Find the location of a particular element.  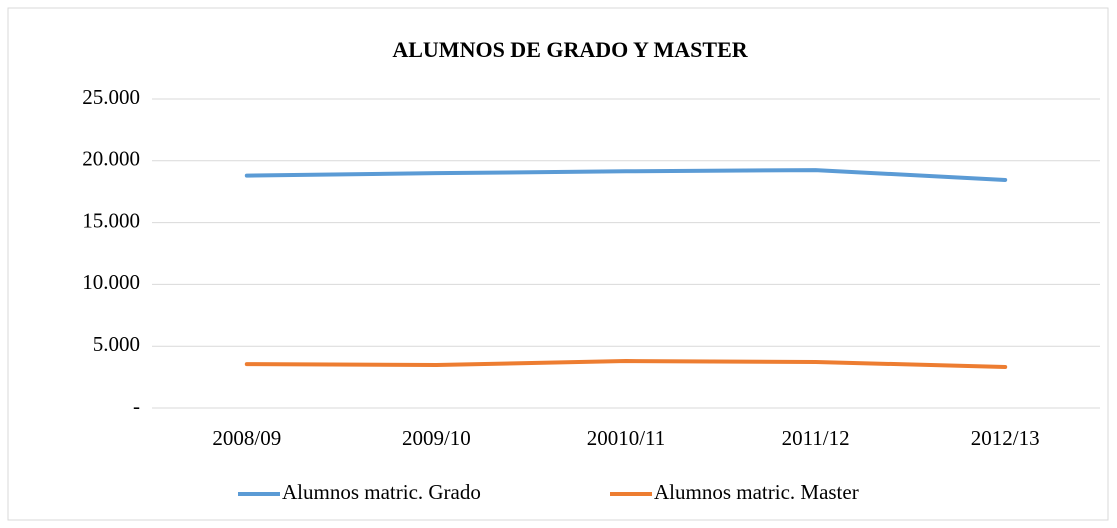

y-tick-label: 20.000 is located at coordinates (111, 159).